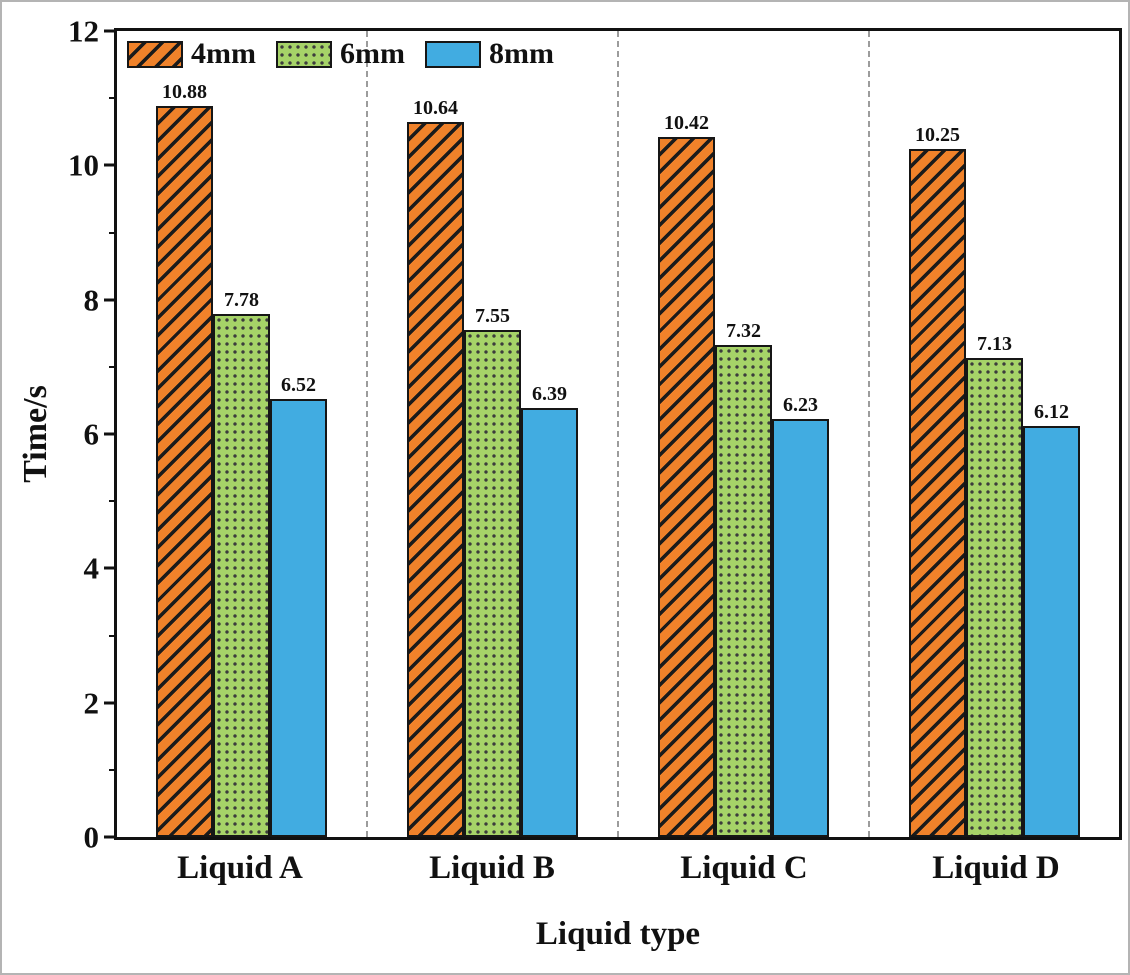  What do you see at coordinates (618, 868) in the screenshot?
I see `x-category-labels: Liquid A Liquid B Liquid C Liquid D` at bounding box center [618, 868].